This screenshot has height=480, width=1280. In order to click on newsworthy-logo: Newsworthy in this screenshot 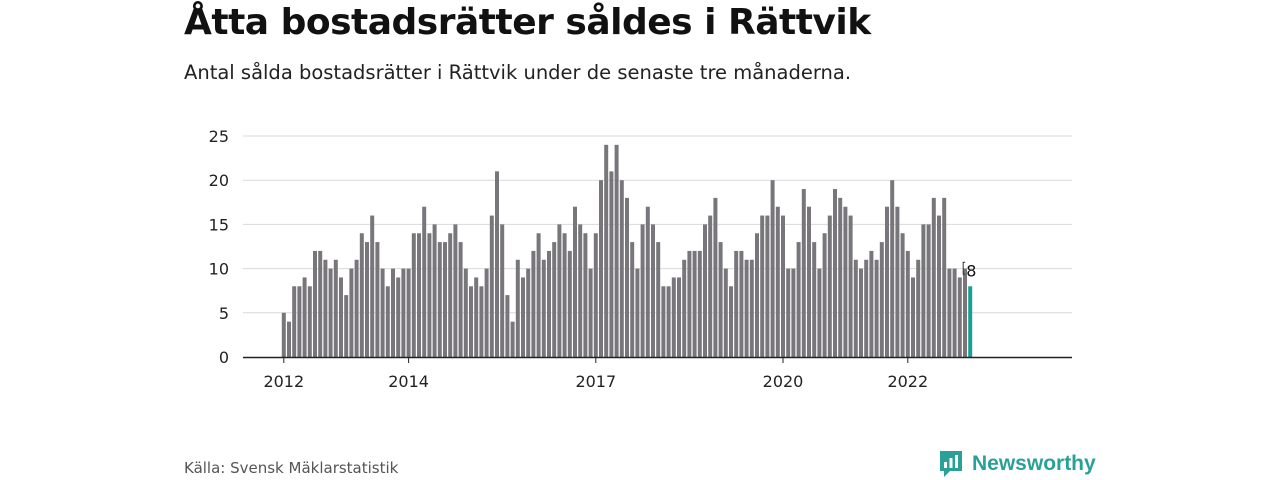, I will do `click(1017, 464)`.